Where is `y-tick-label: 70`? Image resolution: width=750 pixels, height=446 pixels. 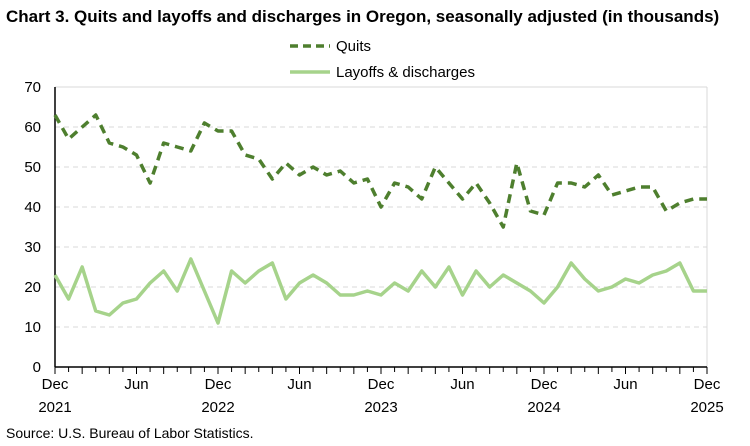
y-tick-label: 70 is located at coordinates (32, 87).